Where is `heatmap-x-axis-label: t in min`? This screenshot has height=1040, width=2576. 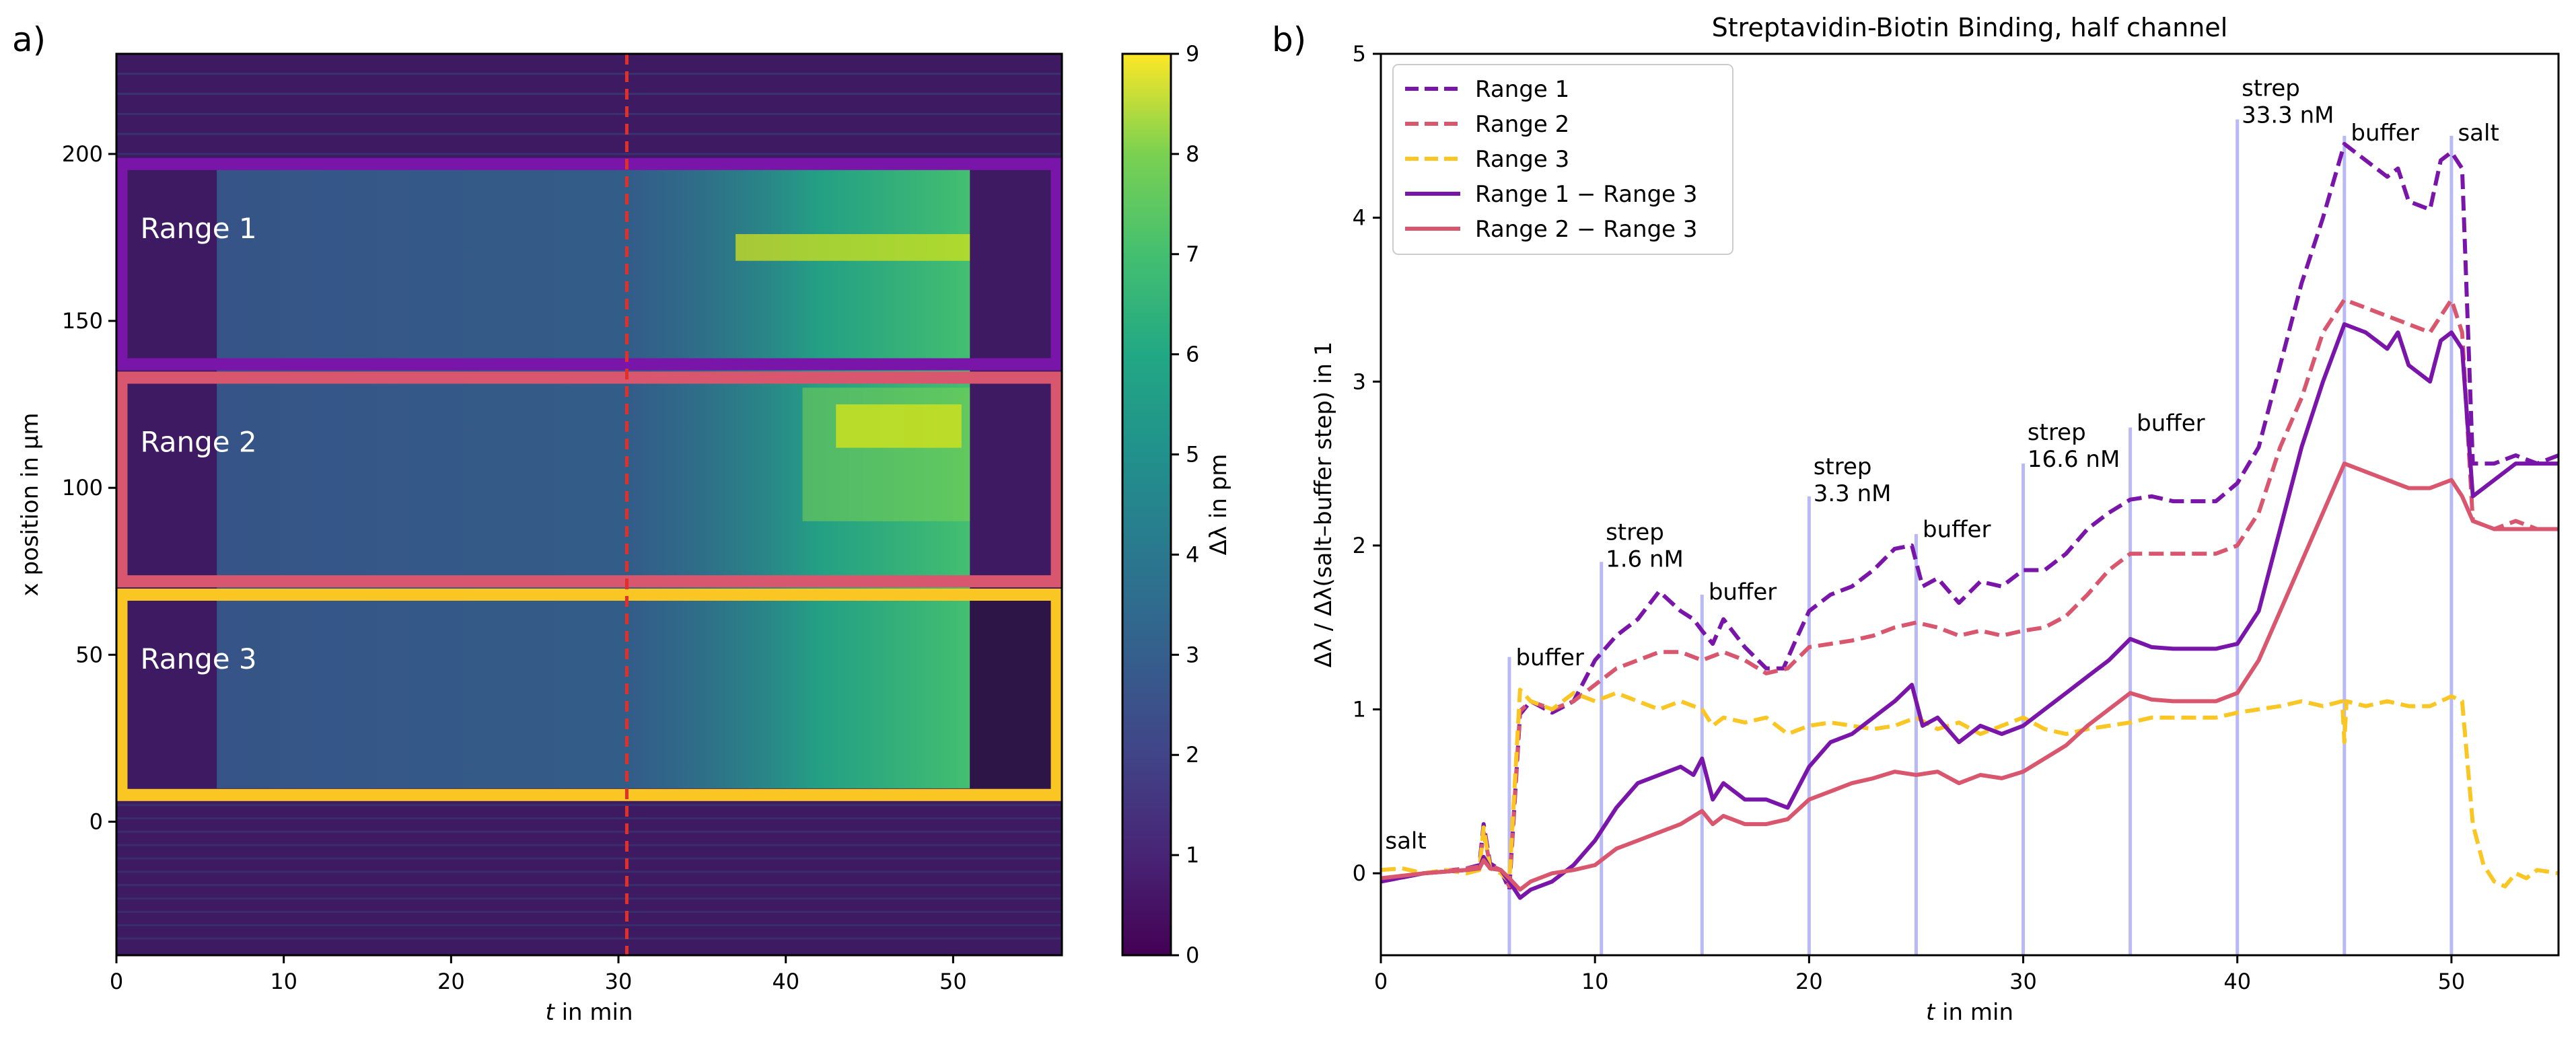 heatmap-x-axis-label: t in min is located at coordinates (589, 1012).